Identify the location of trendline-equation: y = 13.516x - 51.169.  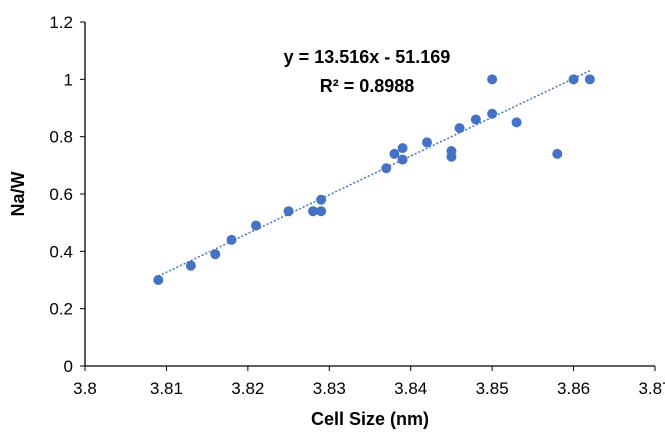
(367, 57).